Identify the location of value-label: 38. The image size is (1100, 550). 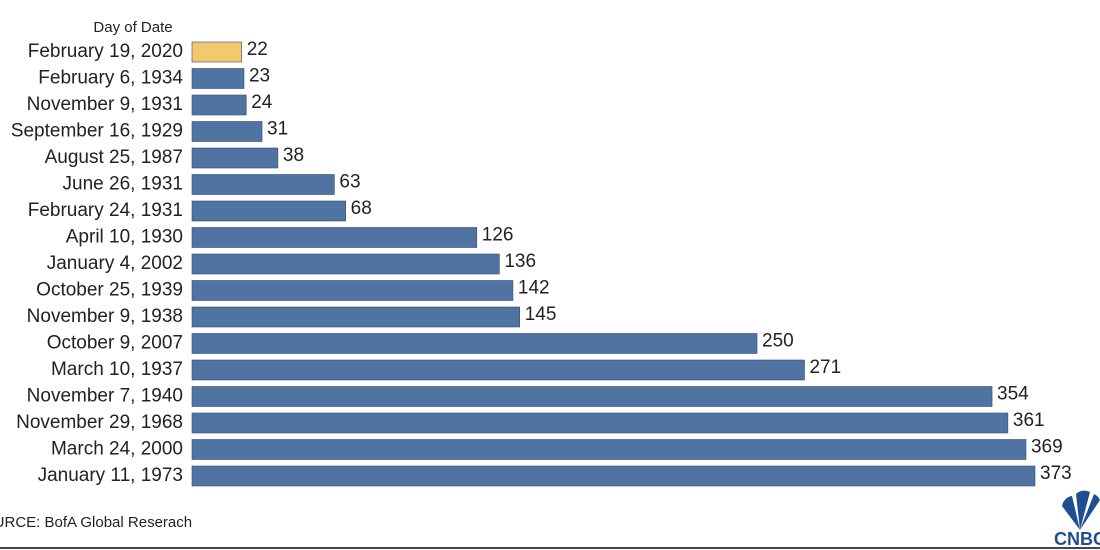
(293, 155).